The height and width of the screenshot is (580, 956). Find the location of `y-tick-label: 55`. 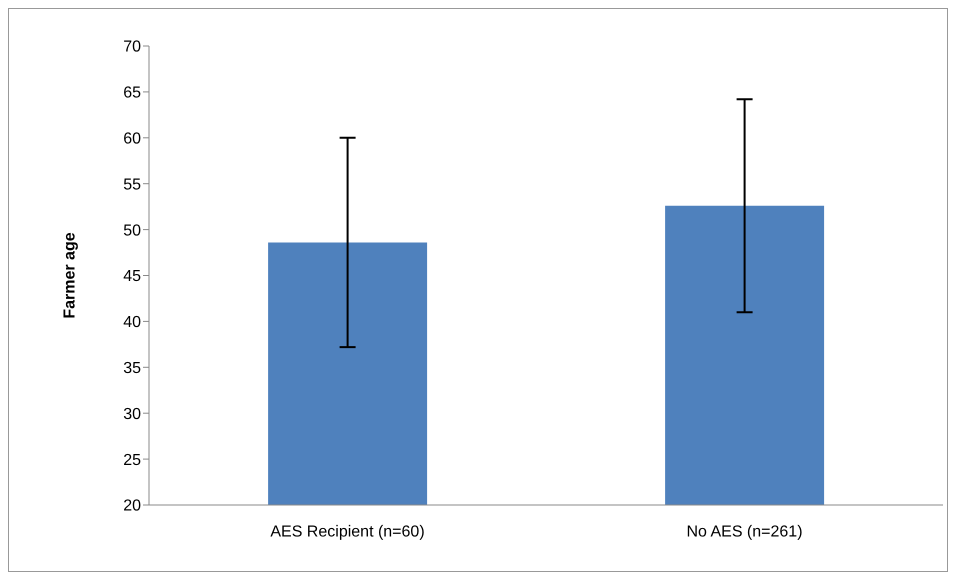

y-tick-label: 55 is located at coordinates (132, 185).